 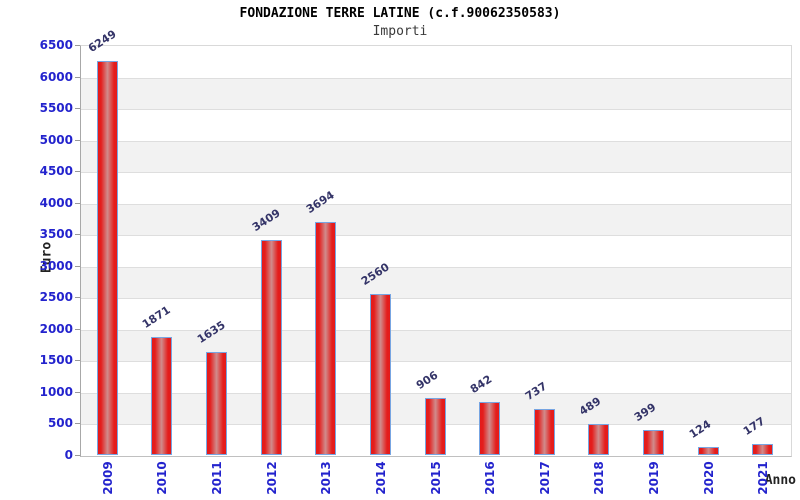 I want to click on bar-2016, so click(x=489, y=428).